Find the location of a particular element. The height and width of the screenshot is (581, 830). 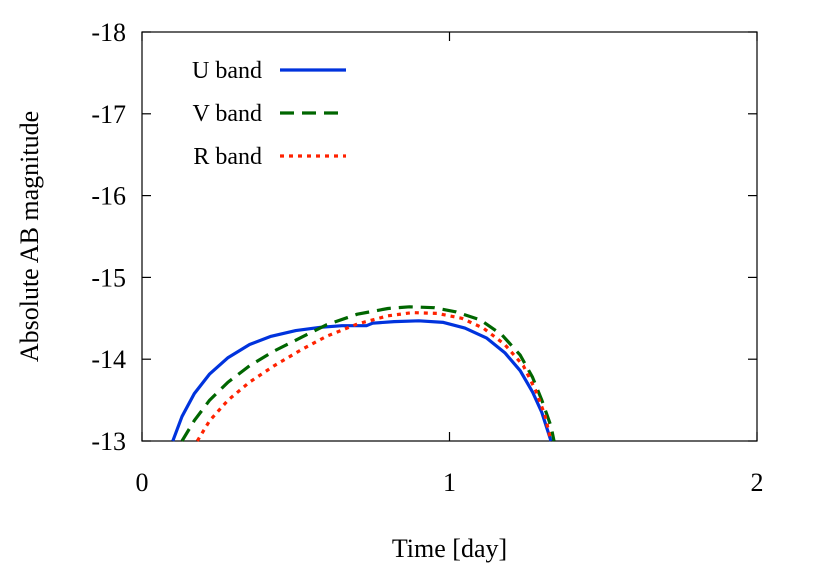

legend: U band V band R band is located at coordinates (269, 114).